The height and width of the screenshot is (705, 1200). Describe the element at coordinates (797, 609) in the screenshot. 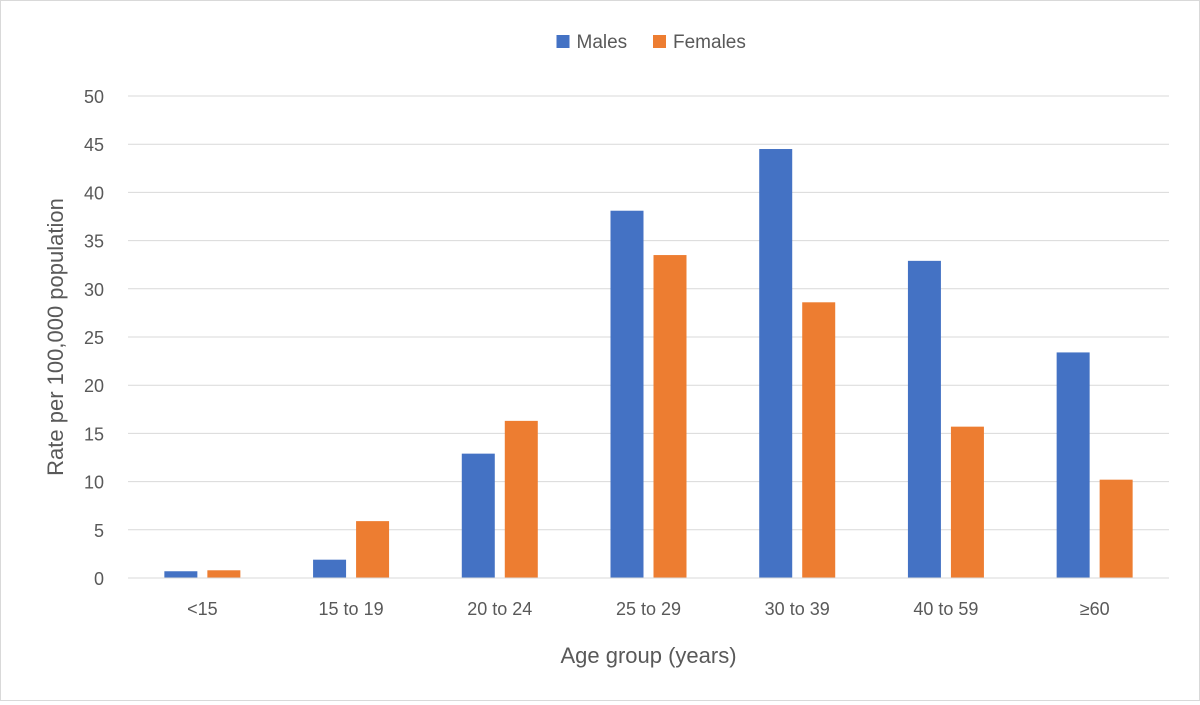

I see `x-tick-label: 30 to 39` at that location.